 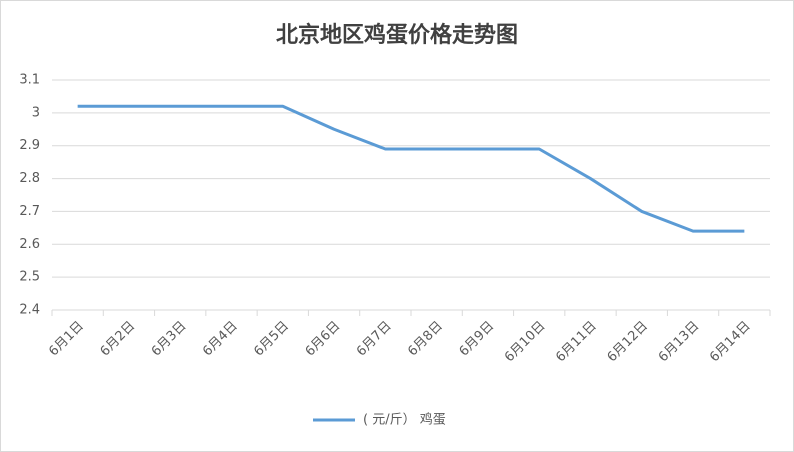 I want to click on y-tick-label: 2.7, so click(x=29, y=211).